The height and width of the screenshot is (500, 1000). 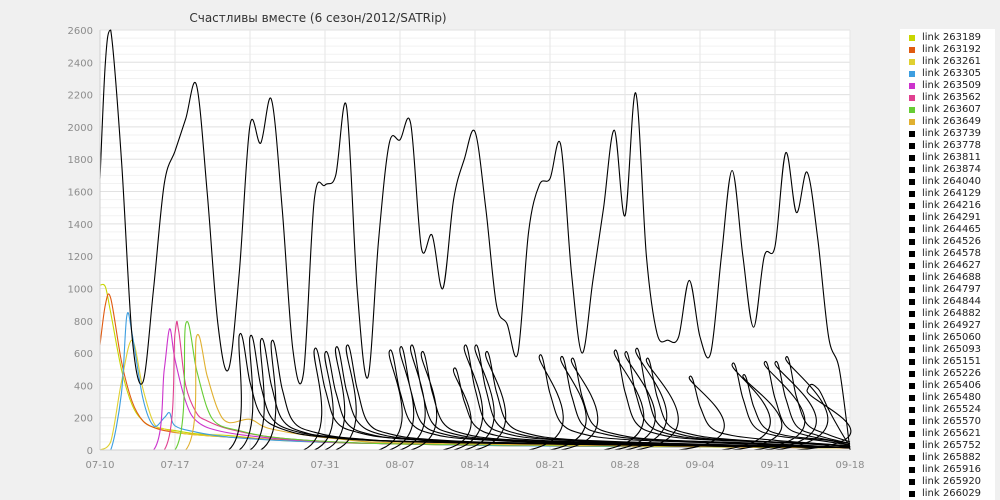 I want to click on legend-label: link 263305, so click(x=952, y=73).